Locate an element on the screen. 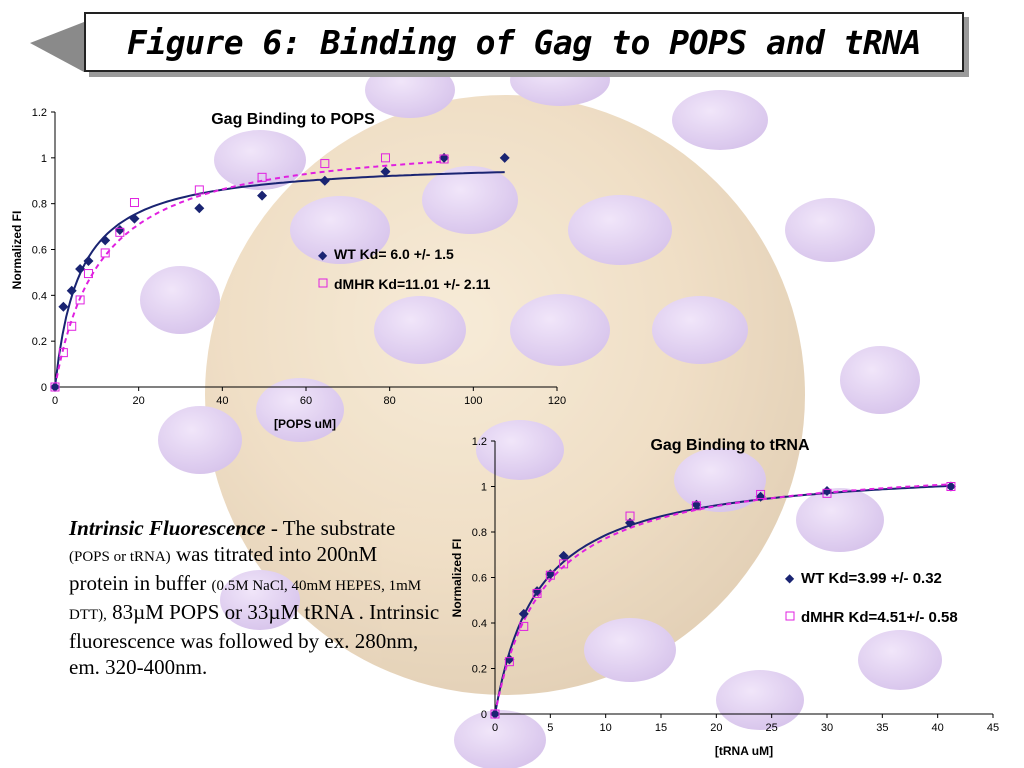 This screenshot has width=1024, height=768. x-tick-label: 30 is located at coordinates (827, 728).